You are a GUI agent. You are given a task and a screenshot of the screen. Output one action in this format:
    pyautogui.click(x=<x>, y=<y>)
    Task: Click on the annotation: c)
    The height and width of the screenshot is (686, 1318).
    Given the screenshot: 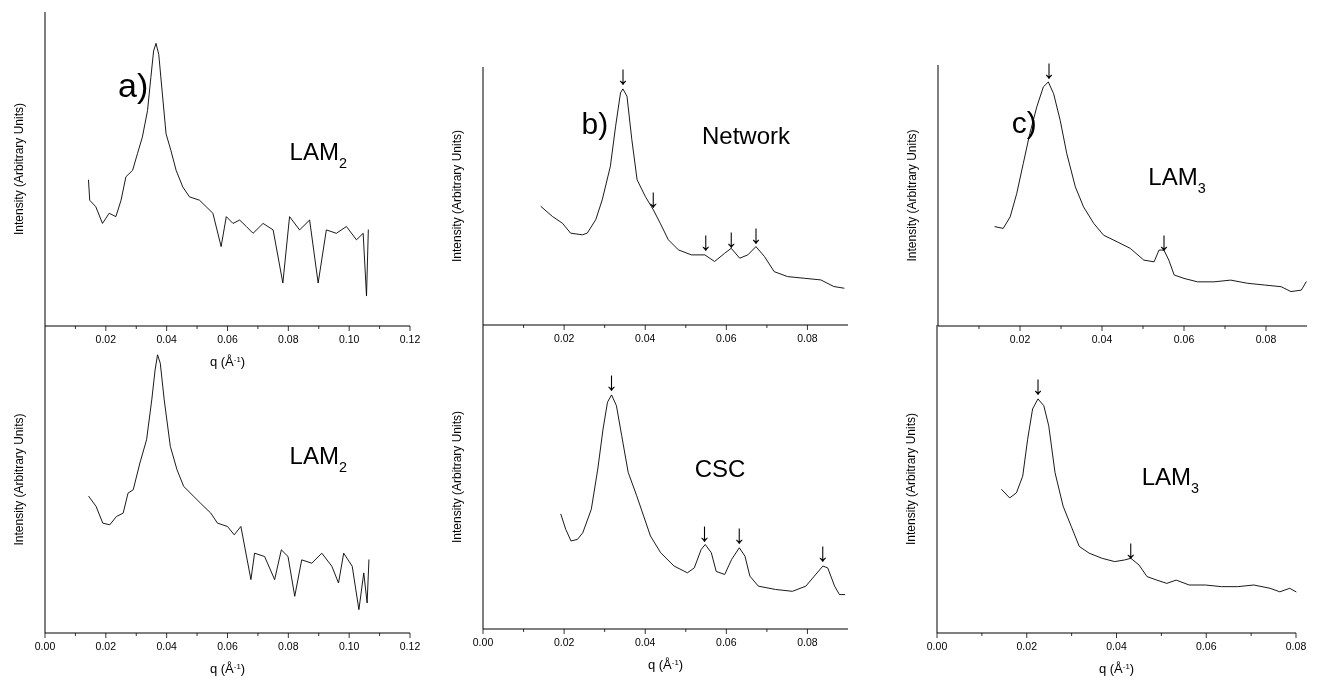 What is the action you would take?
    pyautogui.click(x=1024, y=122)
    